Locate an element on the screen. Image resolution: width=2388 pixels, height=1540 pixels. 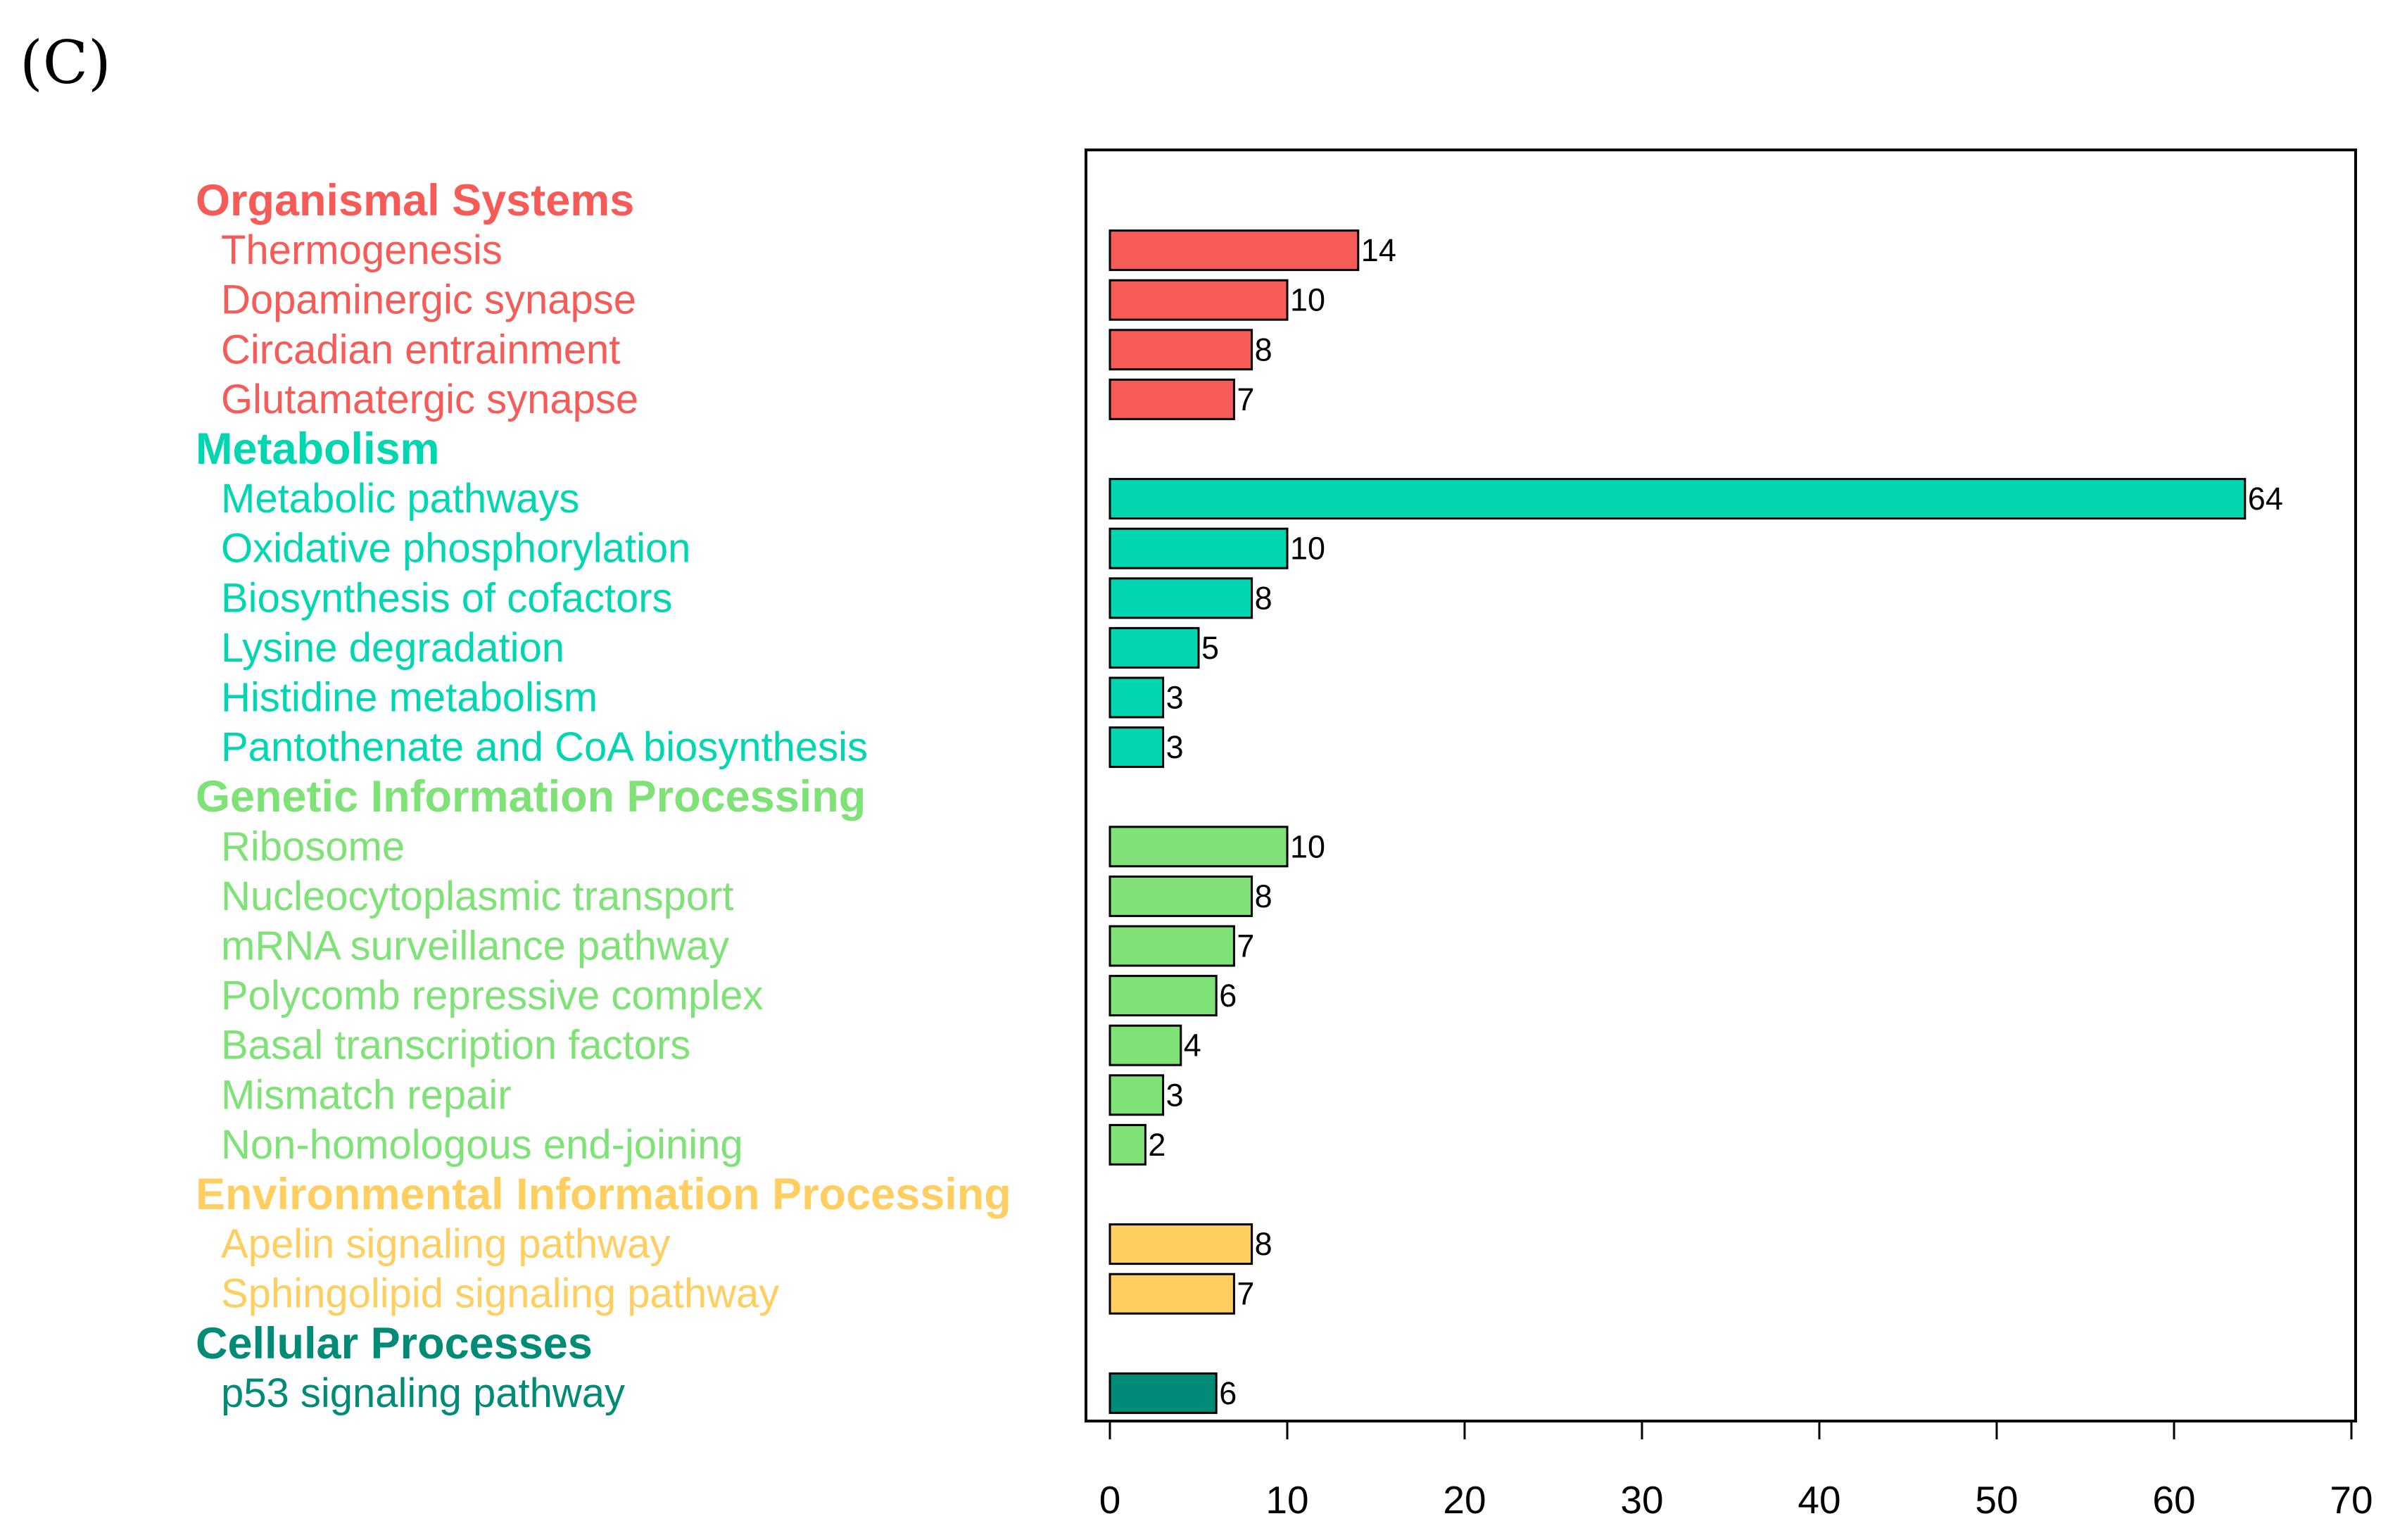
value-label-pantothenate-and-coa-biosynthesis: 3 is located at coordinates (1175, 747).